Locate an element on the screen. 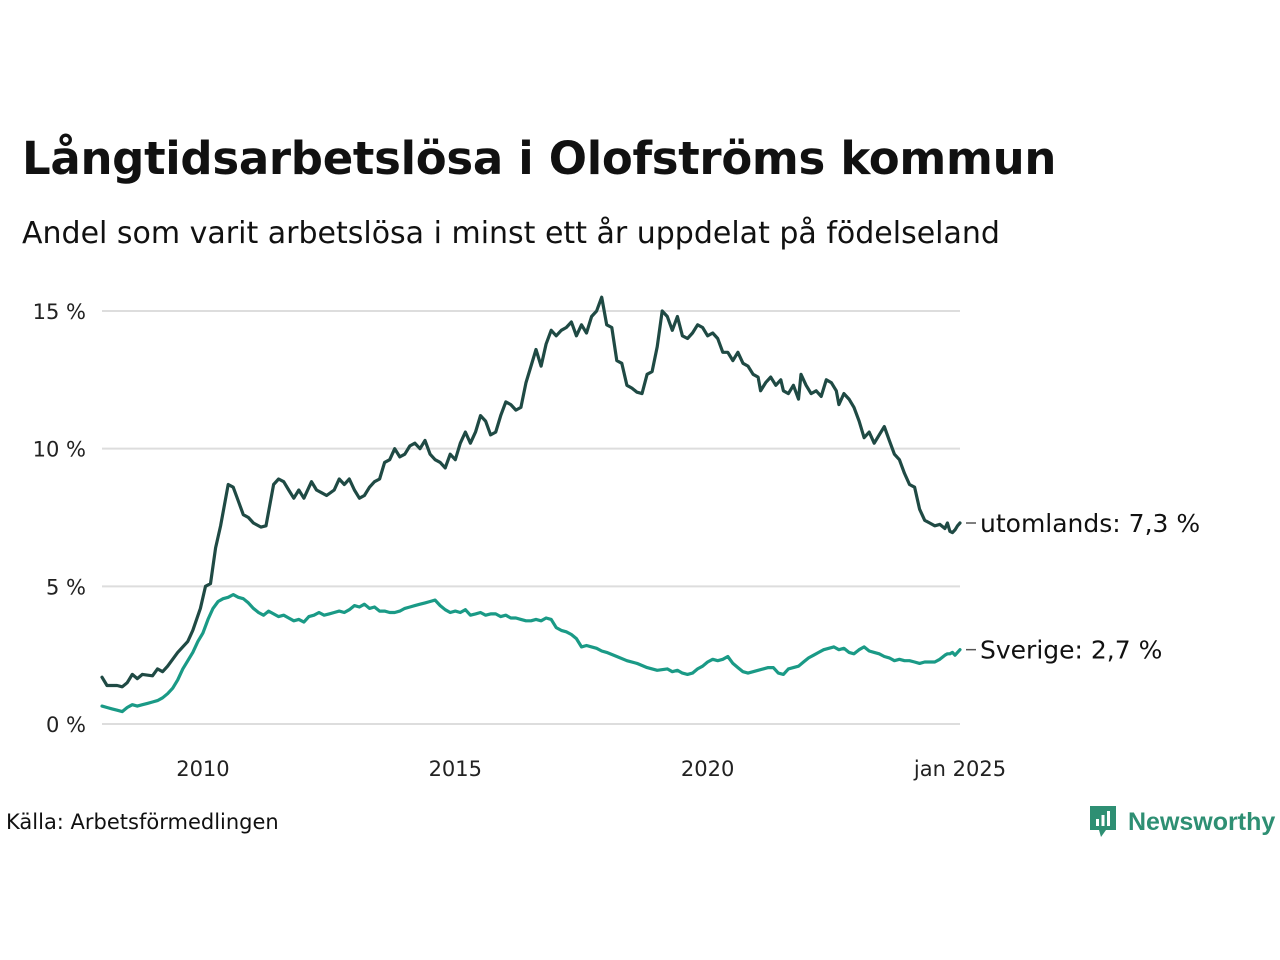 The image size is (1280, 960). x-tick-label: 2010 is located at coordinates (202, 769).